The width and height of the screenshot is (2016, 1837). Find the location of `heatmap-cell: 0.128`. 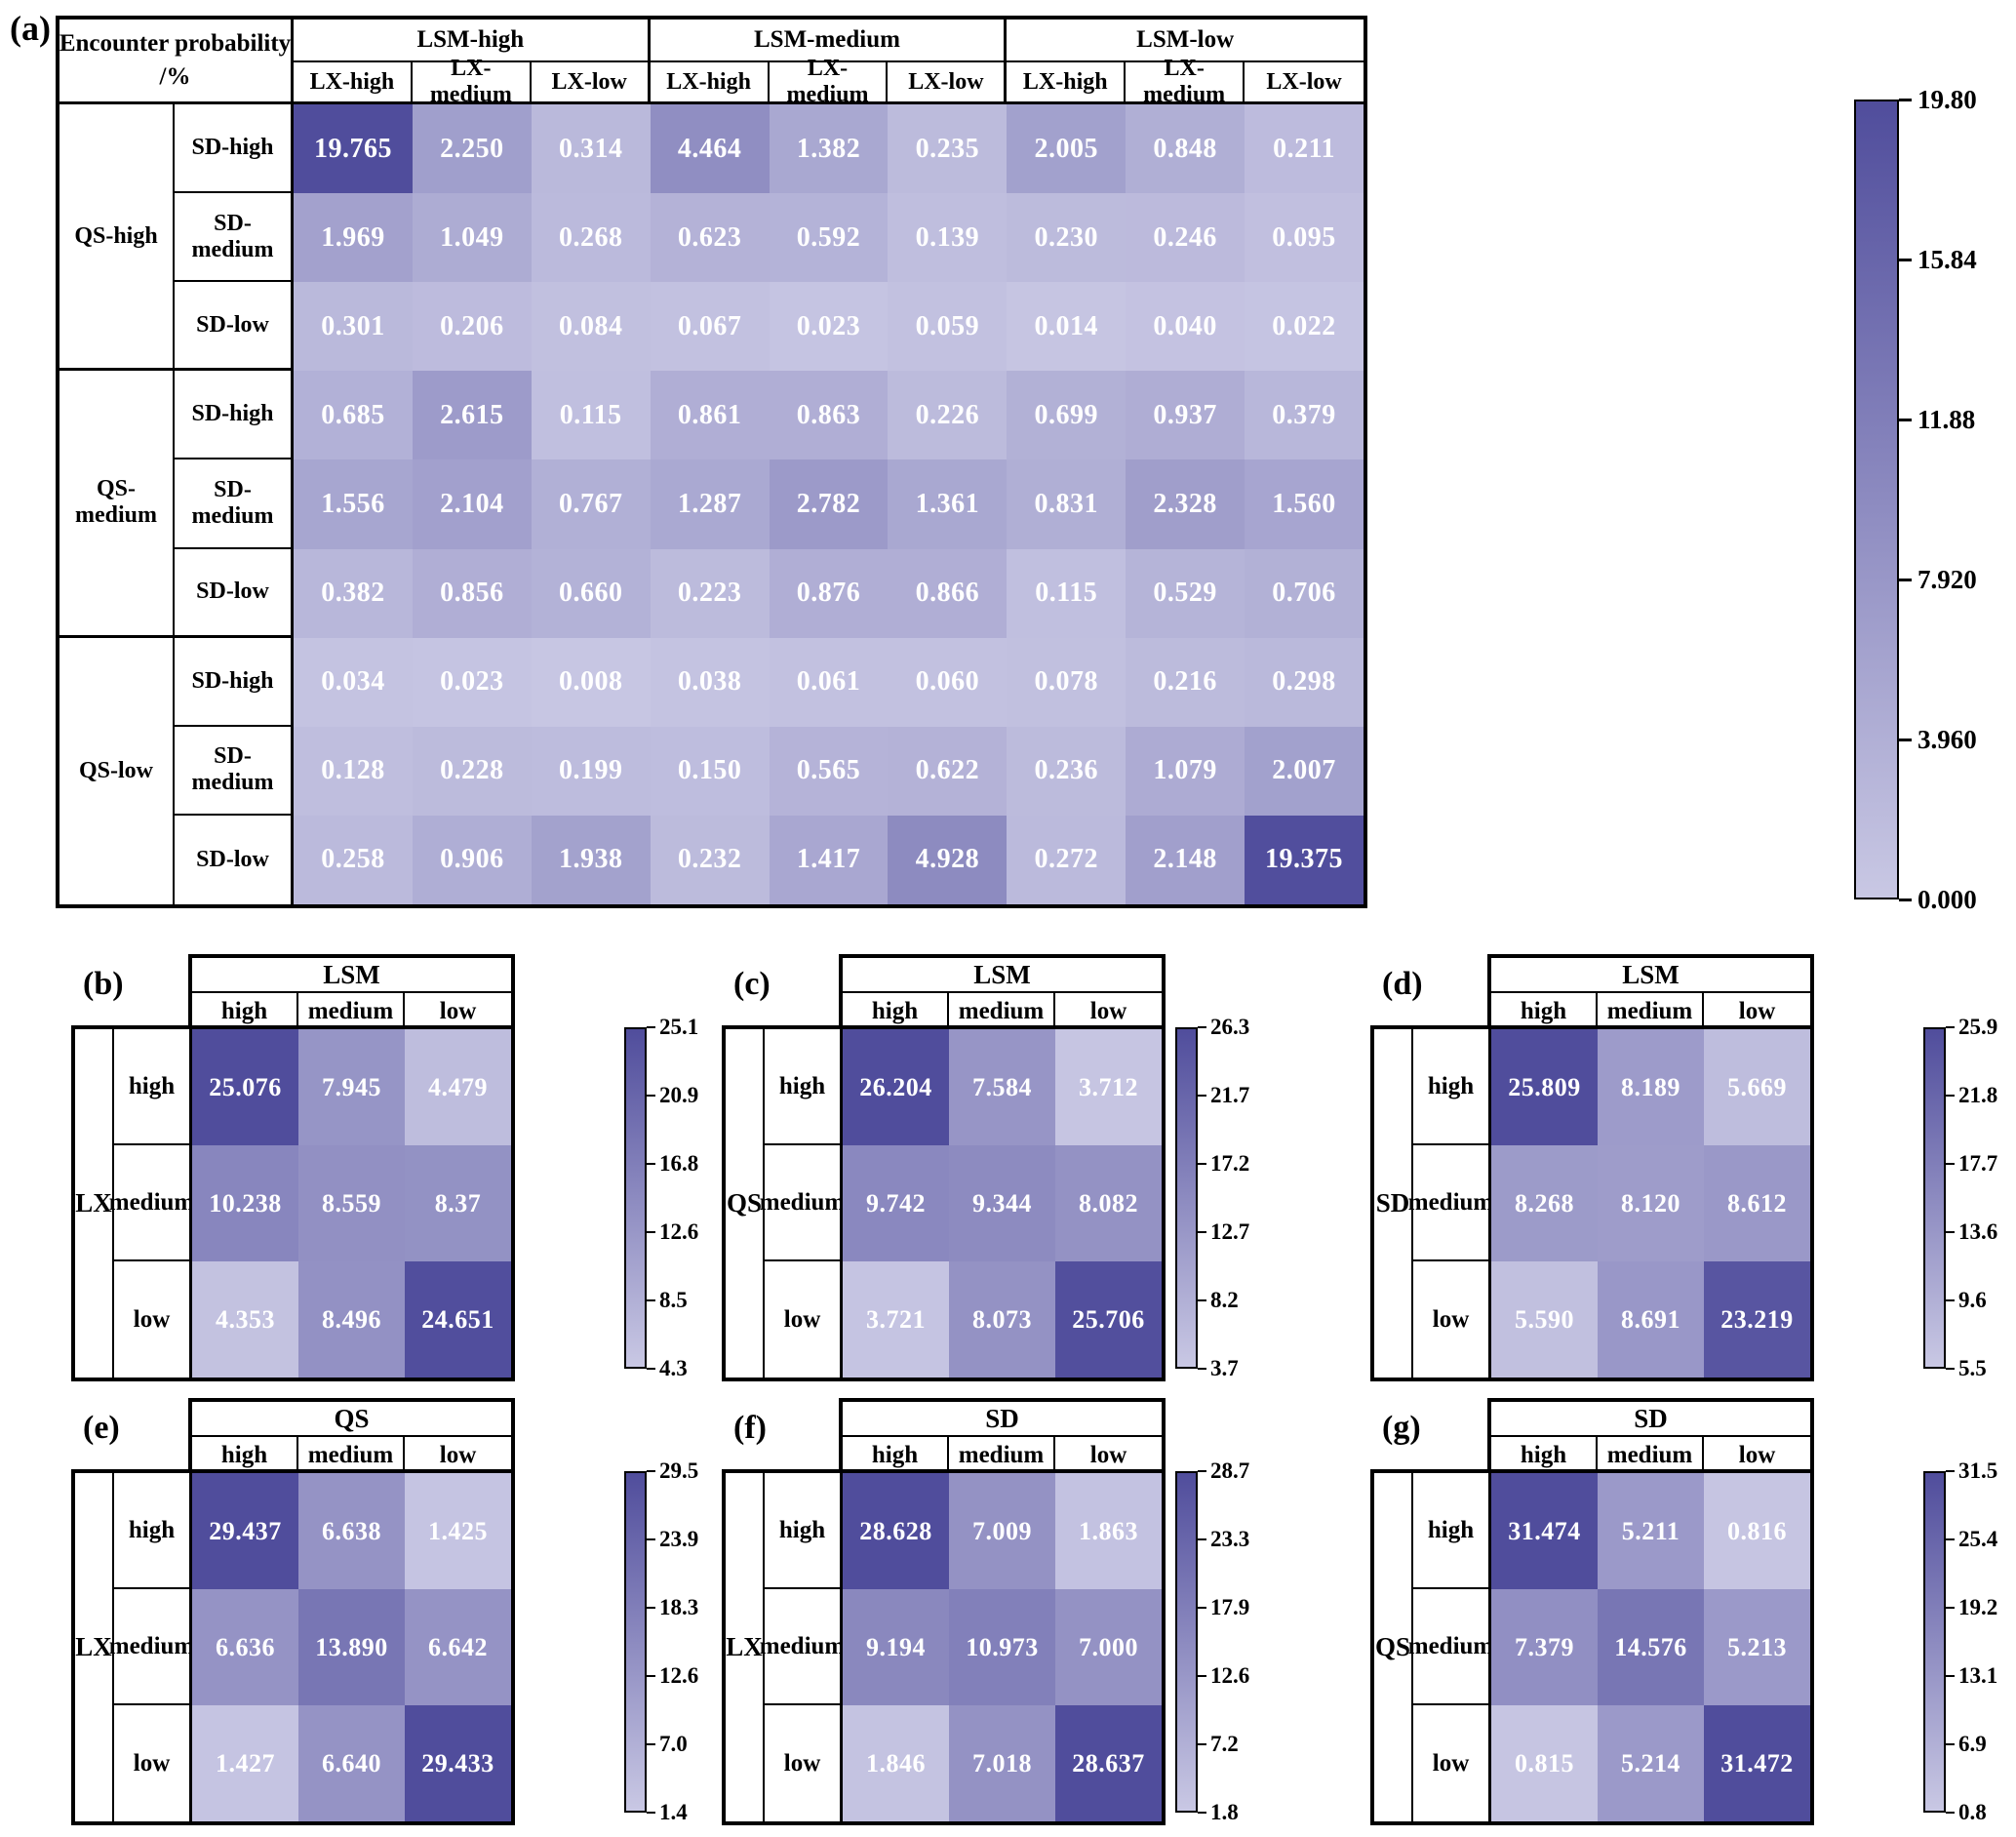

heatmap-cell: 0.128 is located at coordinates (353, 771).